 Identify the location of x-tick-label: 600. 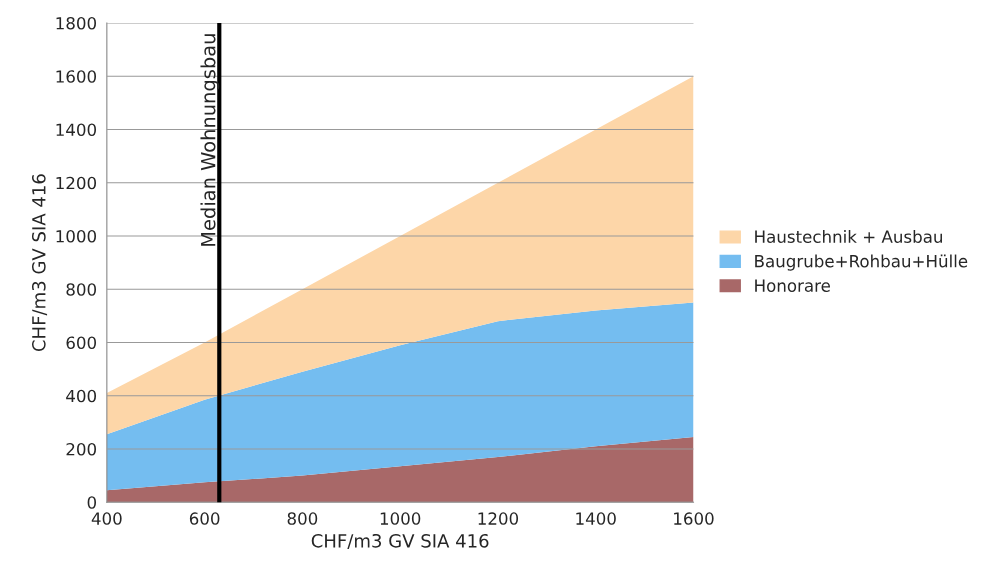
(204, 518).